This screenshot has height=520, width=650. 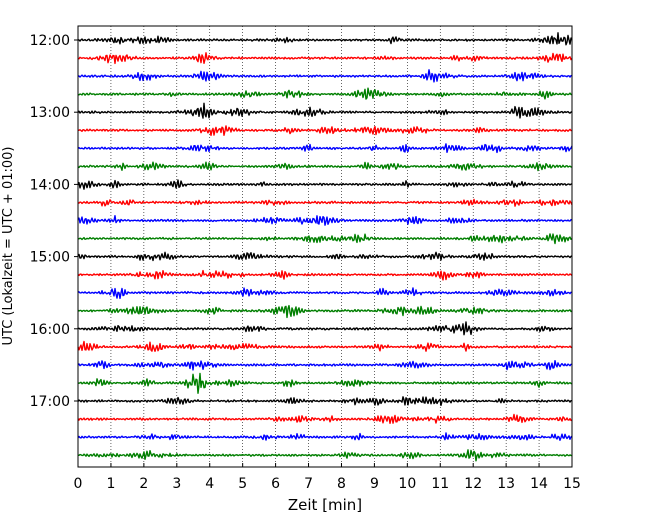 I want to click on x-tick-label-15: 15, so click(x=572, y=484).